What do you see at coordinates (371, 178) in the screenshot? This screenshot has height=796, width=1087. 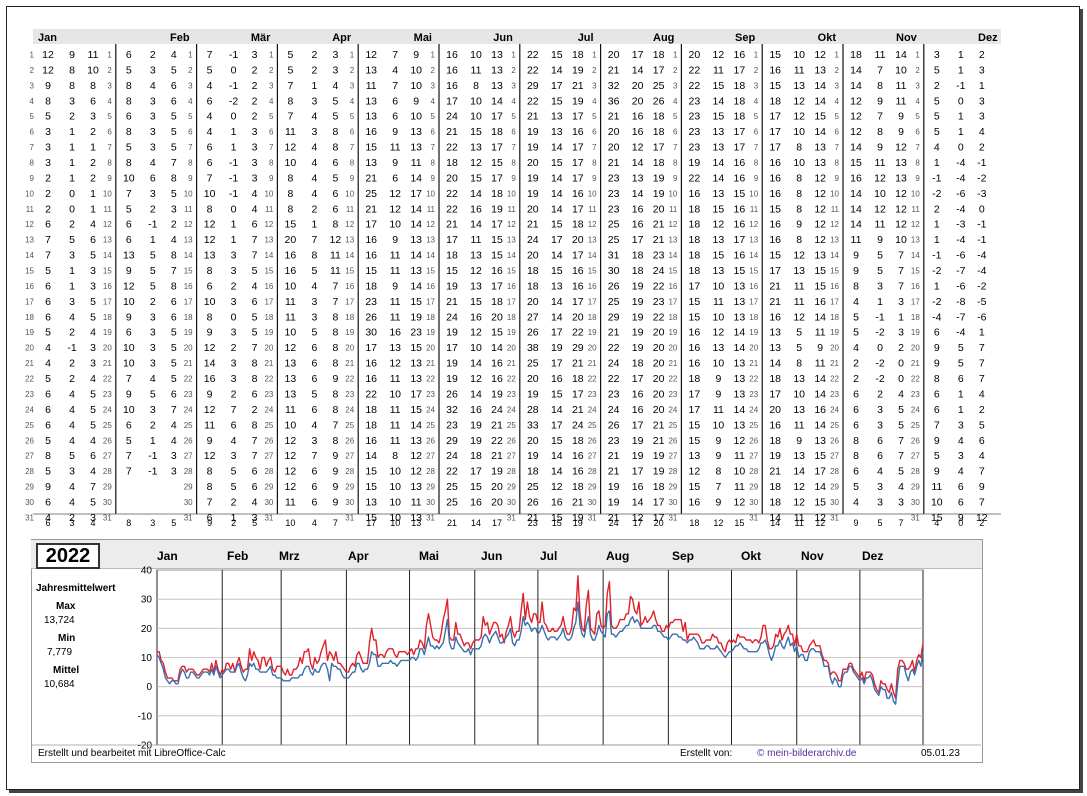 I see `temp-cell: 21` at bounding box center [371, 178].